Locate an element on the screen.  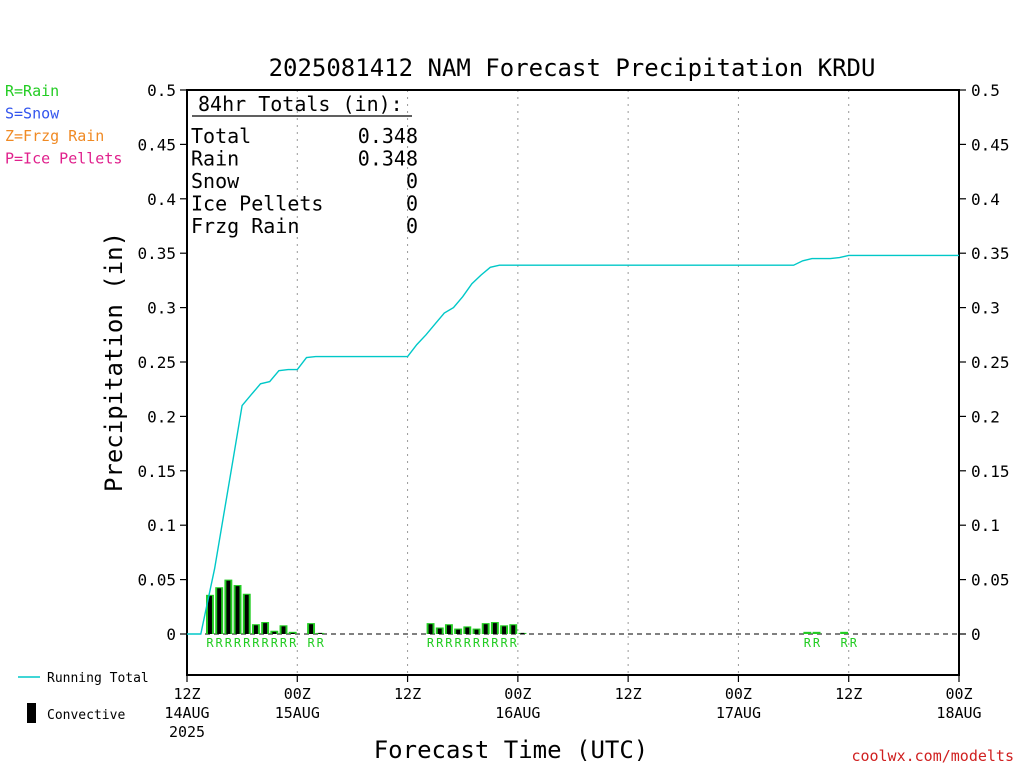
y-axis-label: Precipitation (in) is located at coordinates (114, 362).